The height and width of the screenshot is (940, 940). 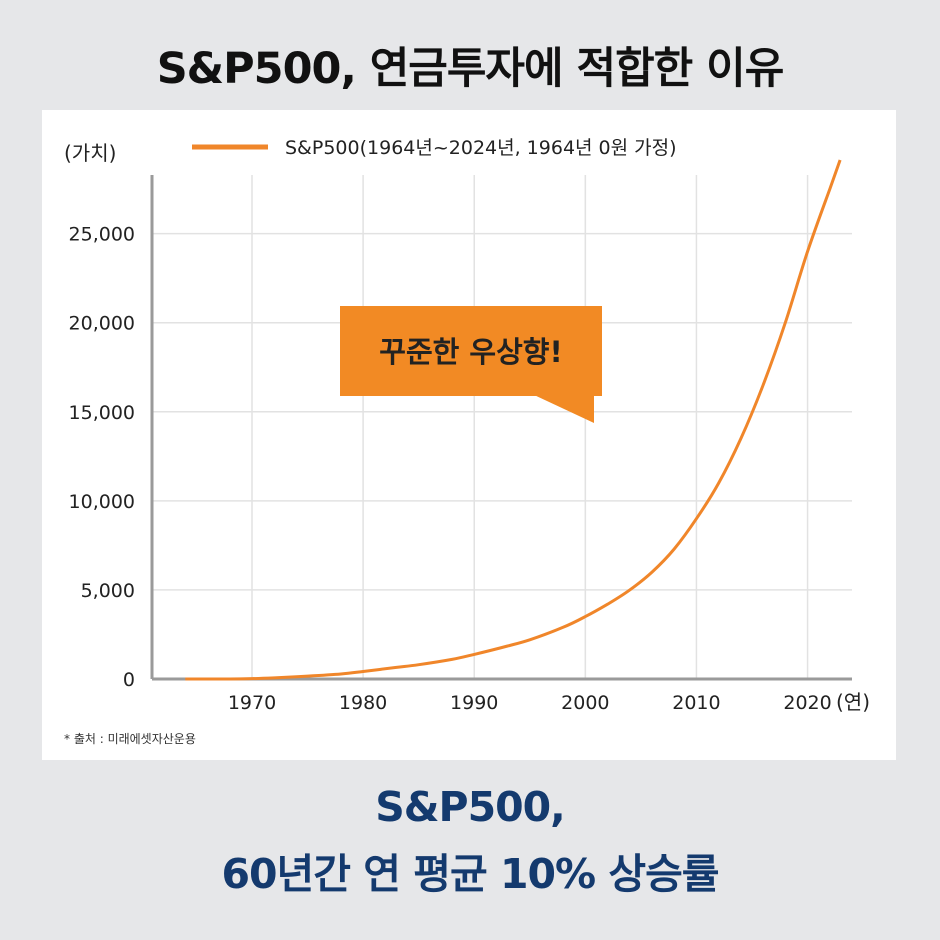 What do you see at coordinates (363, 703) in the screenshot?
I see `x-tick-label: 1980` at bounding box center [363, 703].